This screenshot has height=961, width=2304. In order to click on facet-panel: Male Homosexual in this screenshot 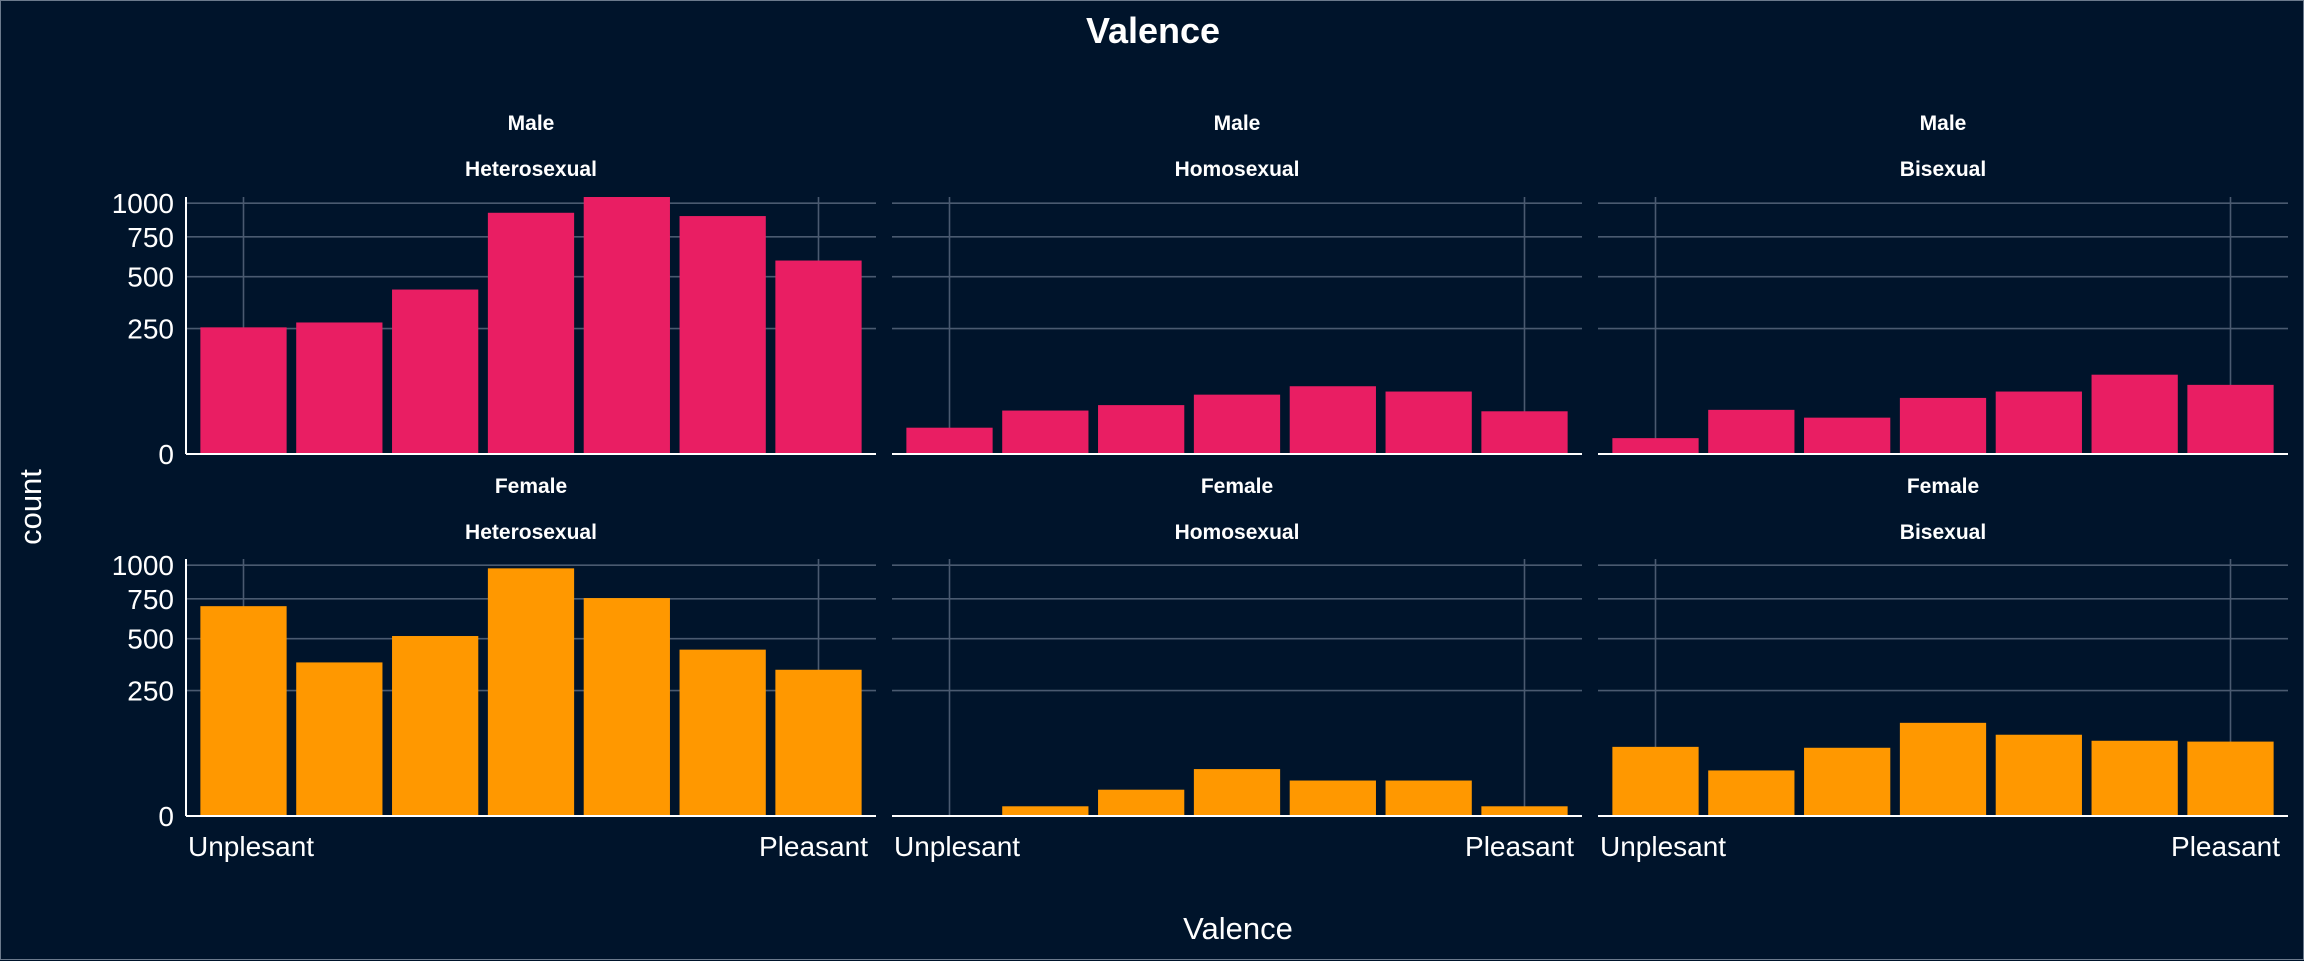, I will do `click(1237, 283)`.